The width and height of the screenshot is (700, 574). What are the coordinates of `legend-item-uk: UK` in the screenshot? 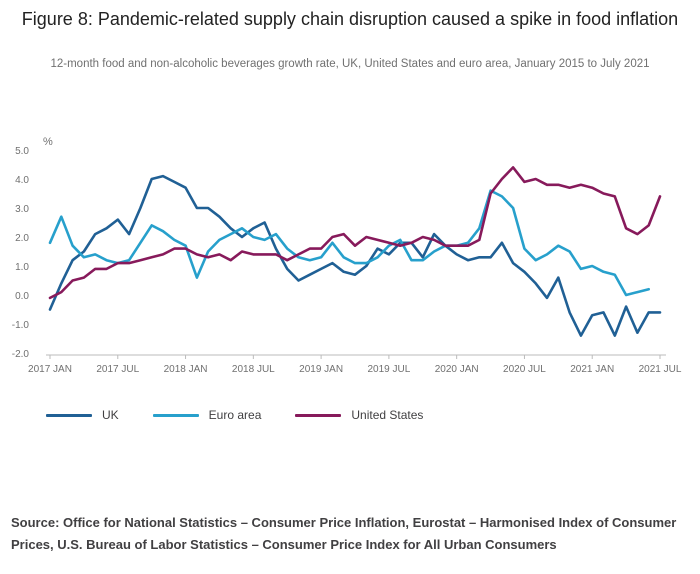 It's located at (82, 415).